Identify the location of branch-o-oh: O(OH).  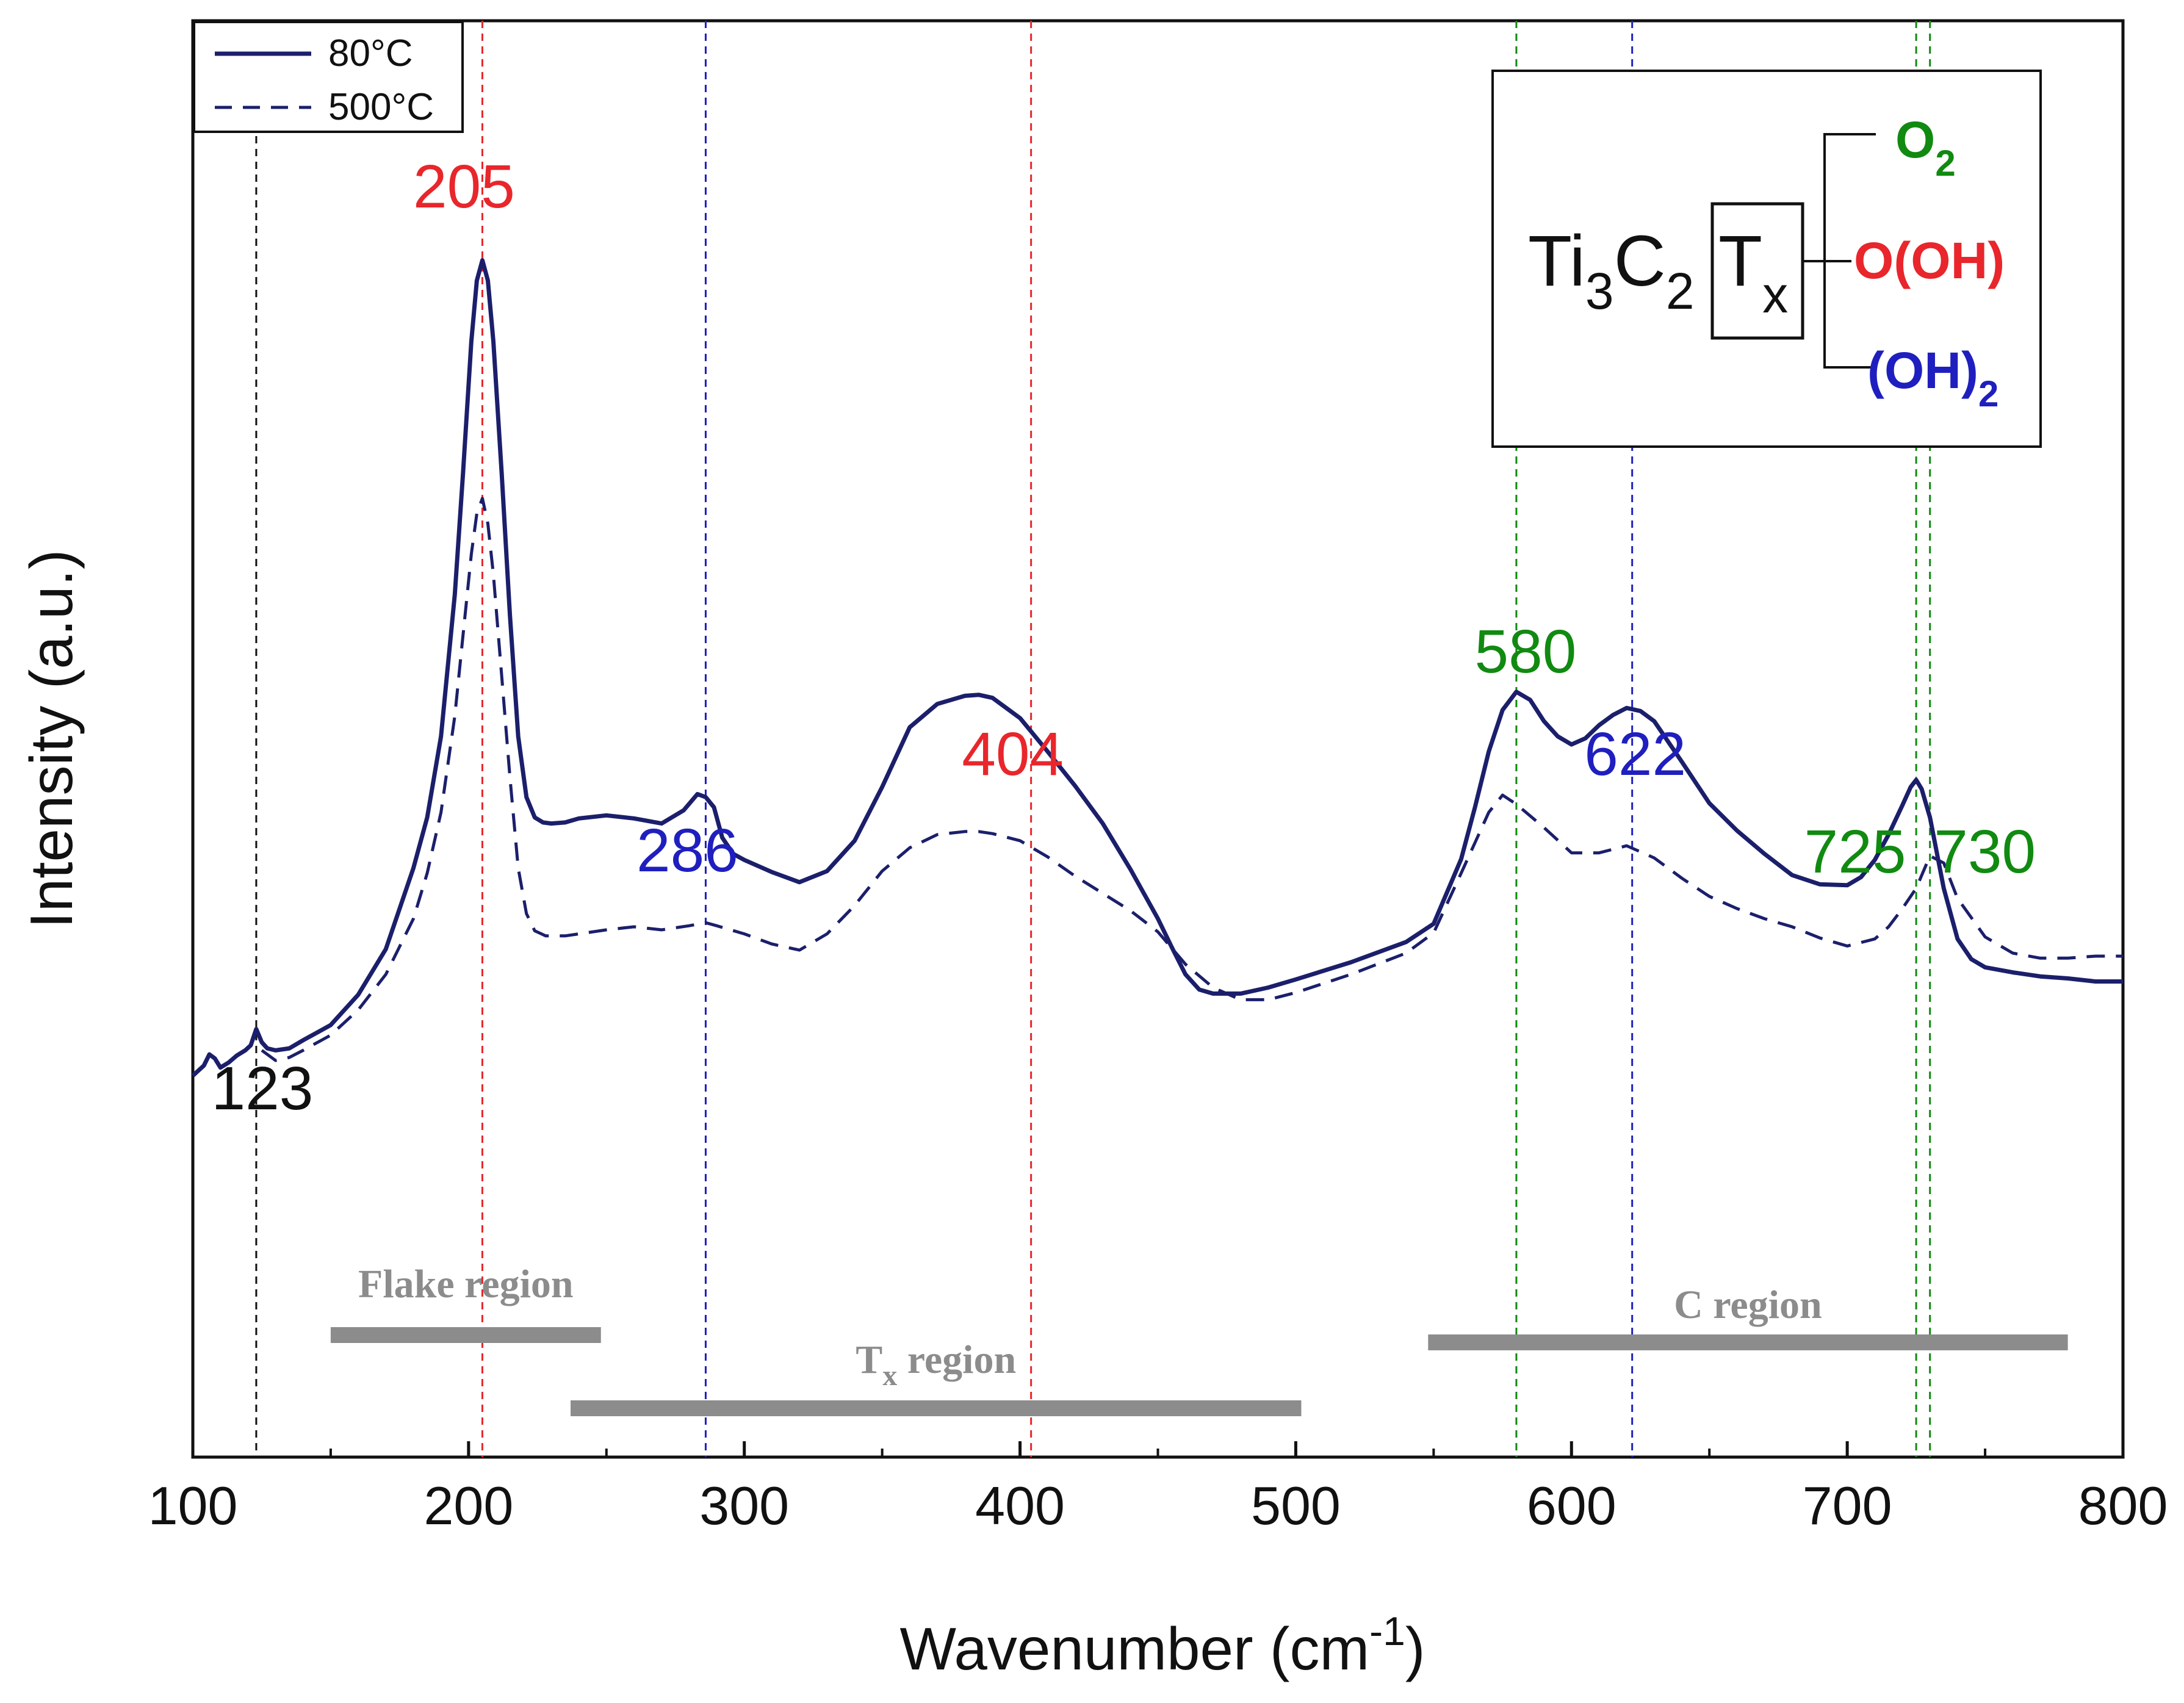
(1929, 260).